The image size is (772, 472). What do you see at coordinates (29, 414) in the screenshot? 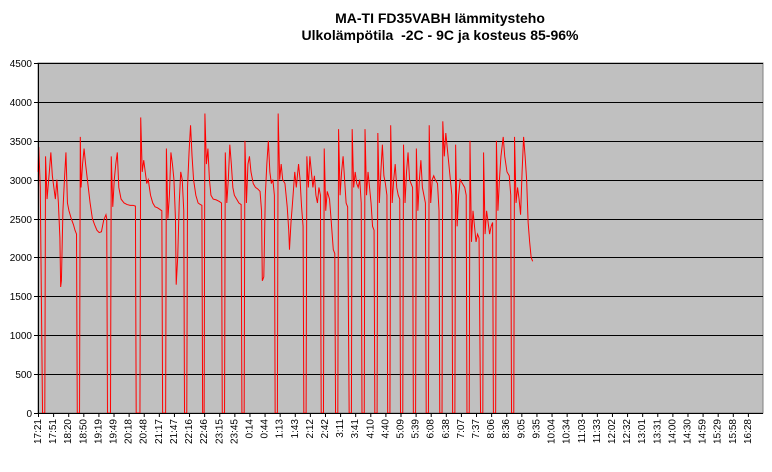
I see `y-tick-label: 0` at bounding box center [29, 414].